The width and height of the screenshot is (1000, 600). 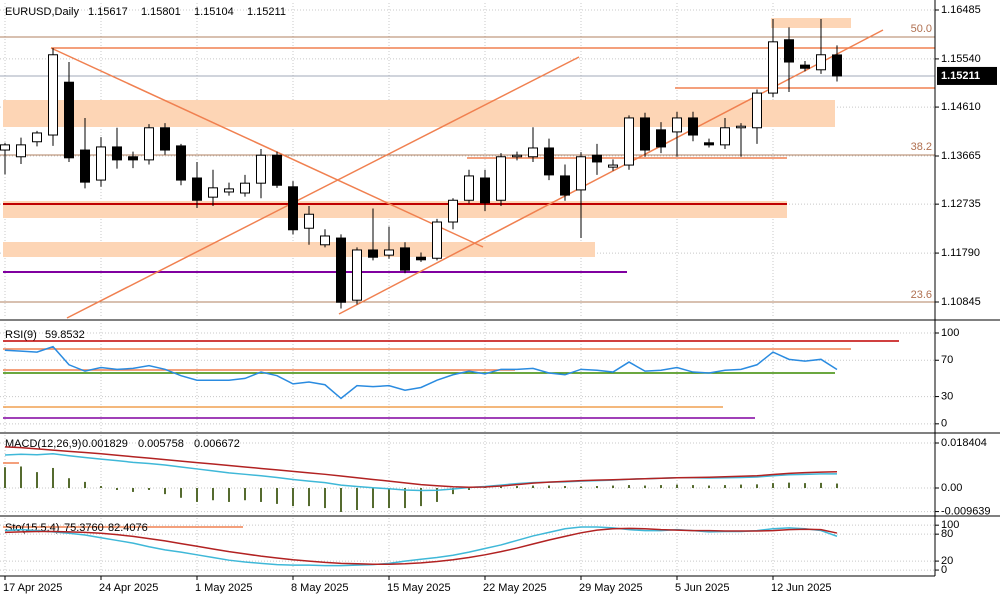 What do you see at coordinates (921, 147) in the screenshot?
I see `fib-label: 38.2` at bounding box center [921, 147].